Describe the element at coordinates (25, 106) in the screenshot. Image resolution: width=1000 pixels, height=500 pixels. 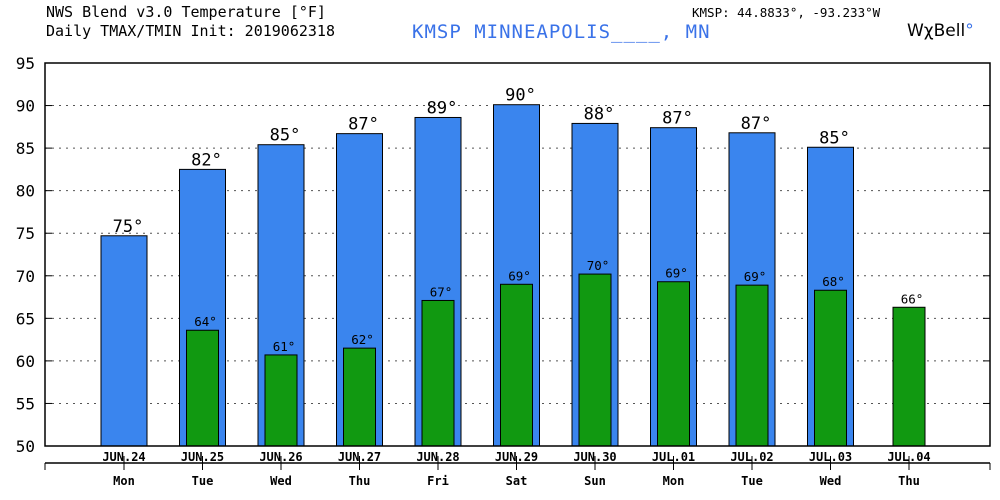
I see `y-tick-label: 90` at that location.